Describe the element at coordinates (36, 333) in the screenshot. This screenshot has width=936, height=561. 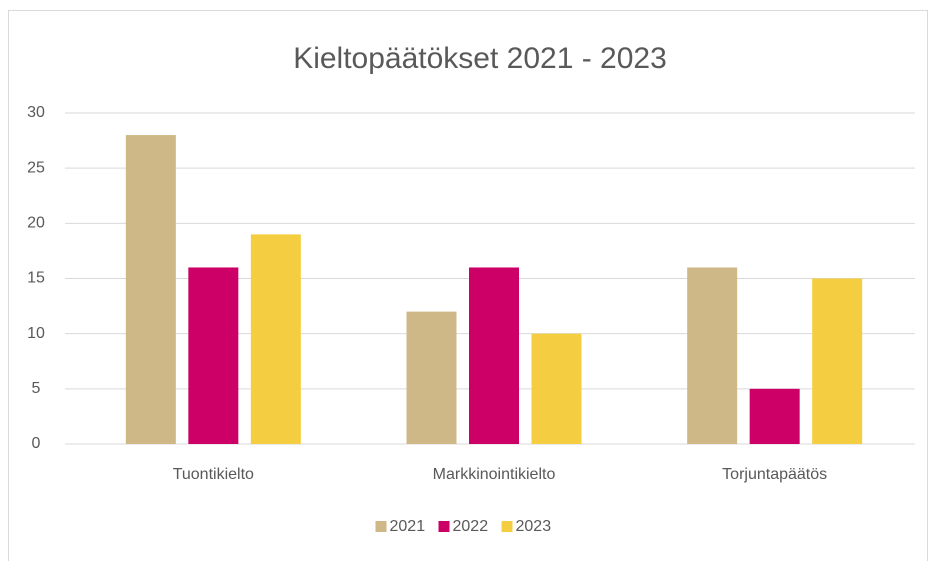
I see `y-tick-label: 10` at that location.